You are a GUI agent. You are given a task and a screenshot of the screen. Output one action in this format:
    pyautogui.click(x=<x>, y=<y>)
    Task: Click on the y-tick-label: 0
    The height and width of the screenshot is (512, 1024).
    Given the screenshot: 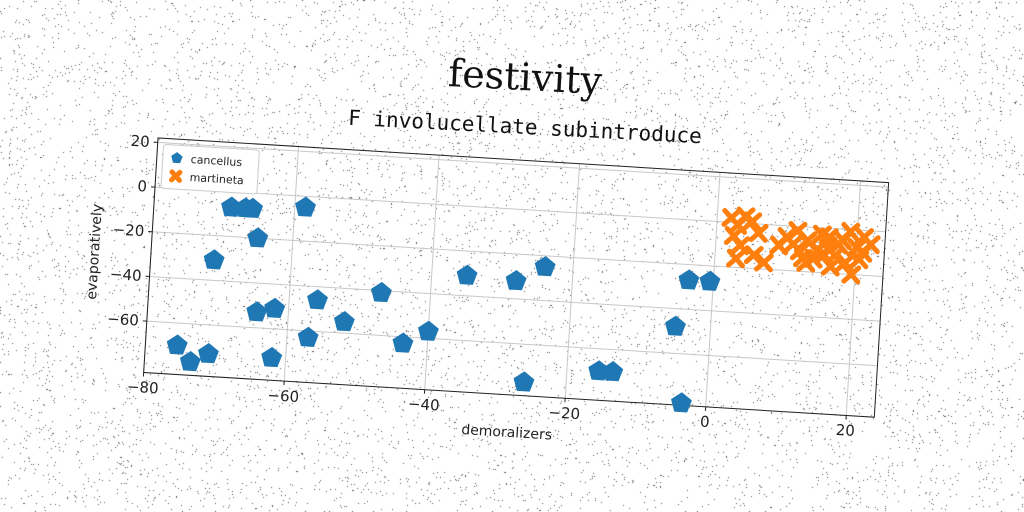 What is the action you would take?
    pyautogui.click(x=142, y=186)
    